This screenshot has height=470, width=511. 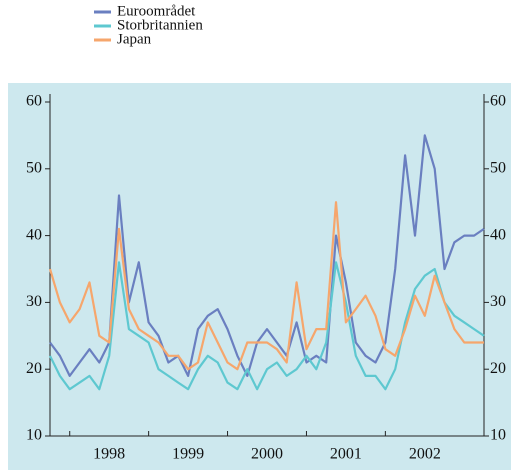 I want to click on y-tick-label: 10, so click(x=34, y=435).